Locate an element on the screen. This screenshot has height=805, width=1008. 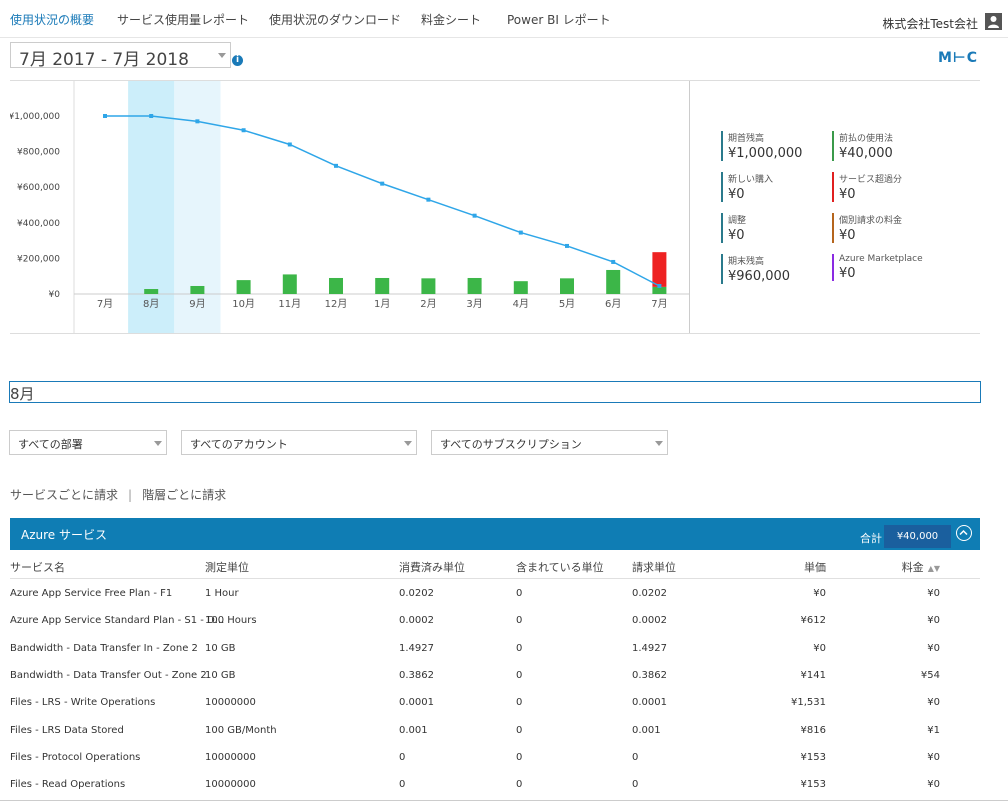
cell-price: ¥153 is located at coordinates (813, 757).